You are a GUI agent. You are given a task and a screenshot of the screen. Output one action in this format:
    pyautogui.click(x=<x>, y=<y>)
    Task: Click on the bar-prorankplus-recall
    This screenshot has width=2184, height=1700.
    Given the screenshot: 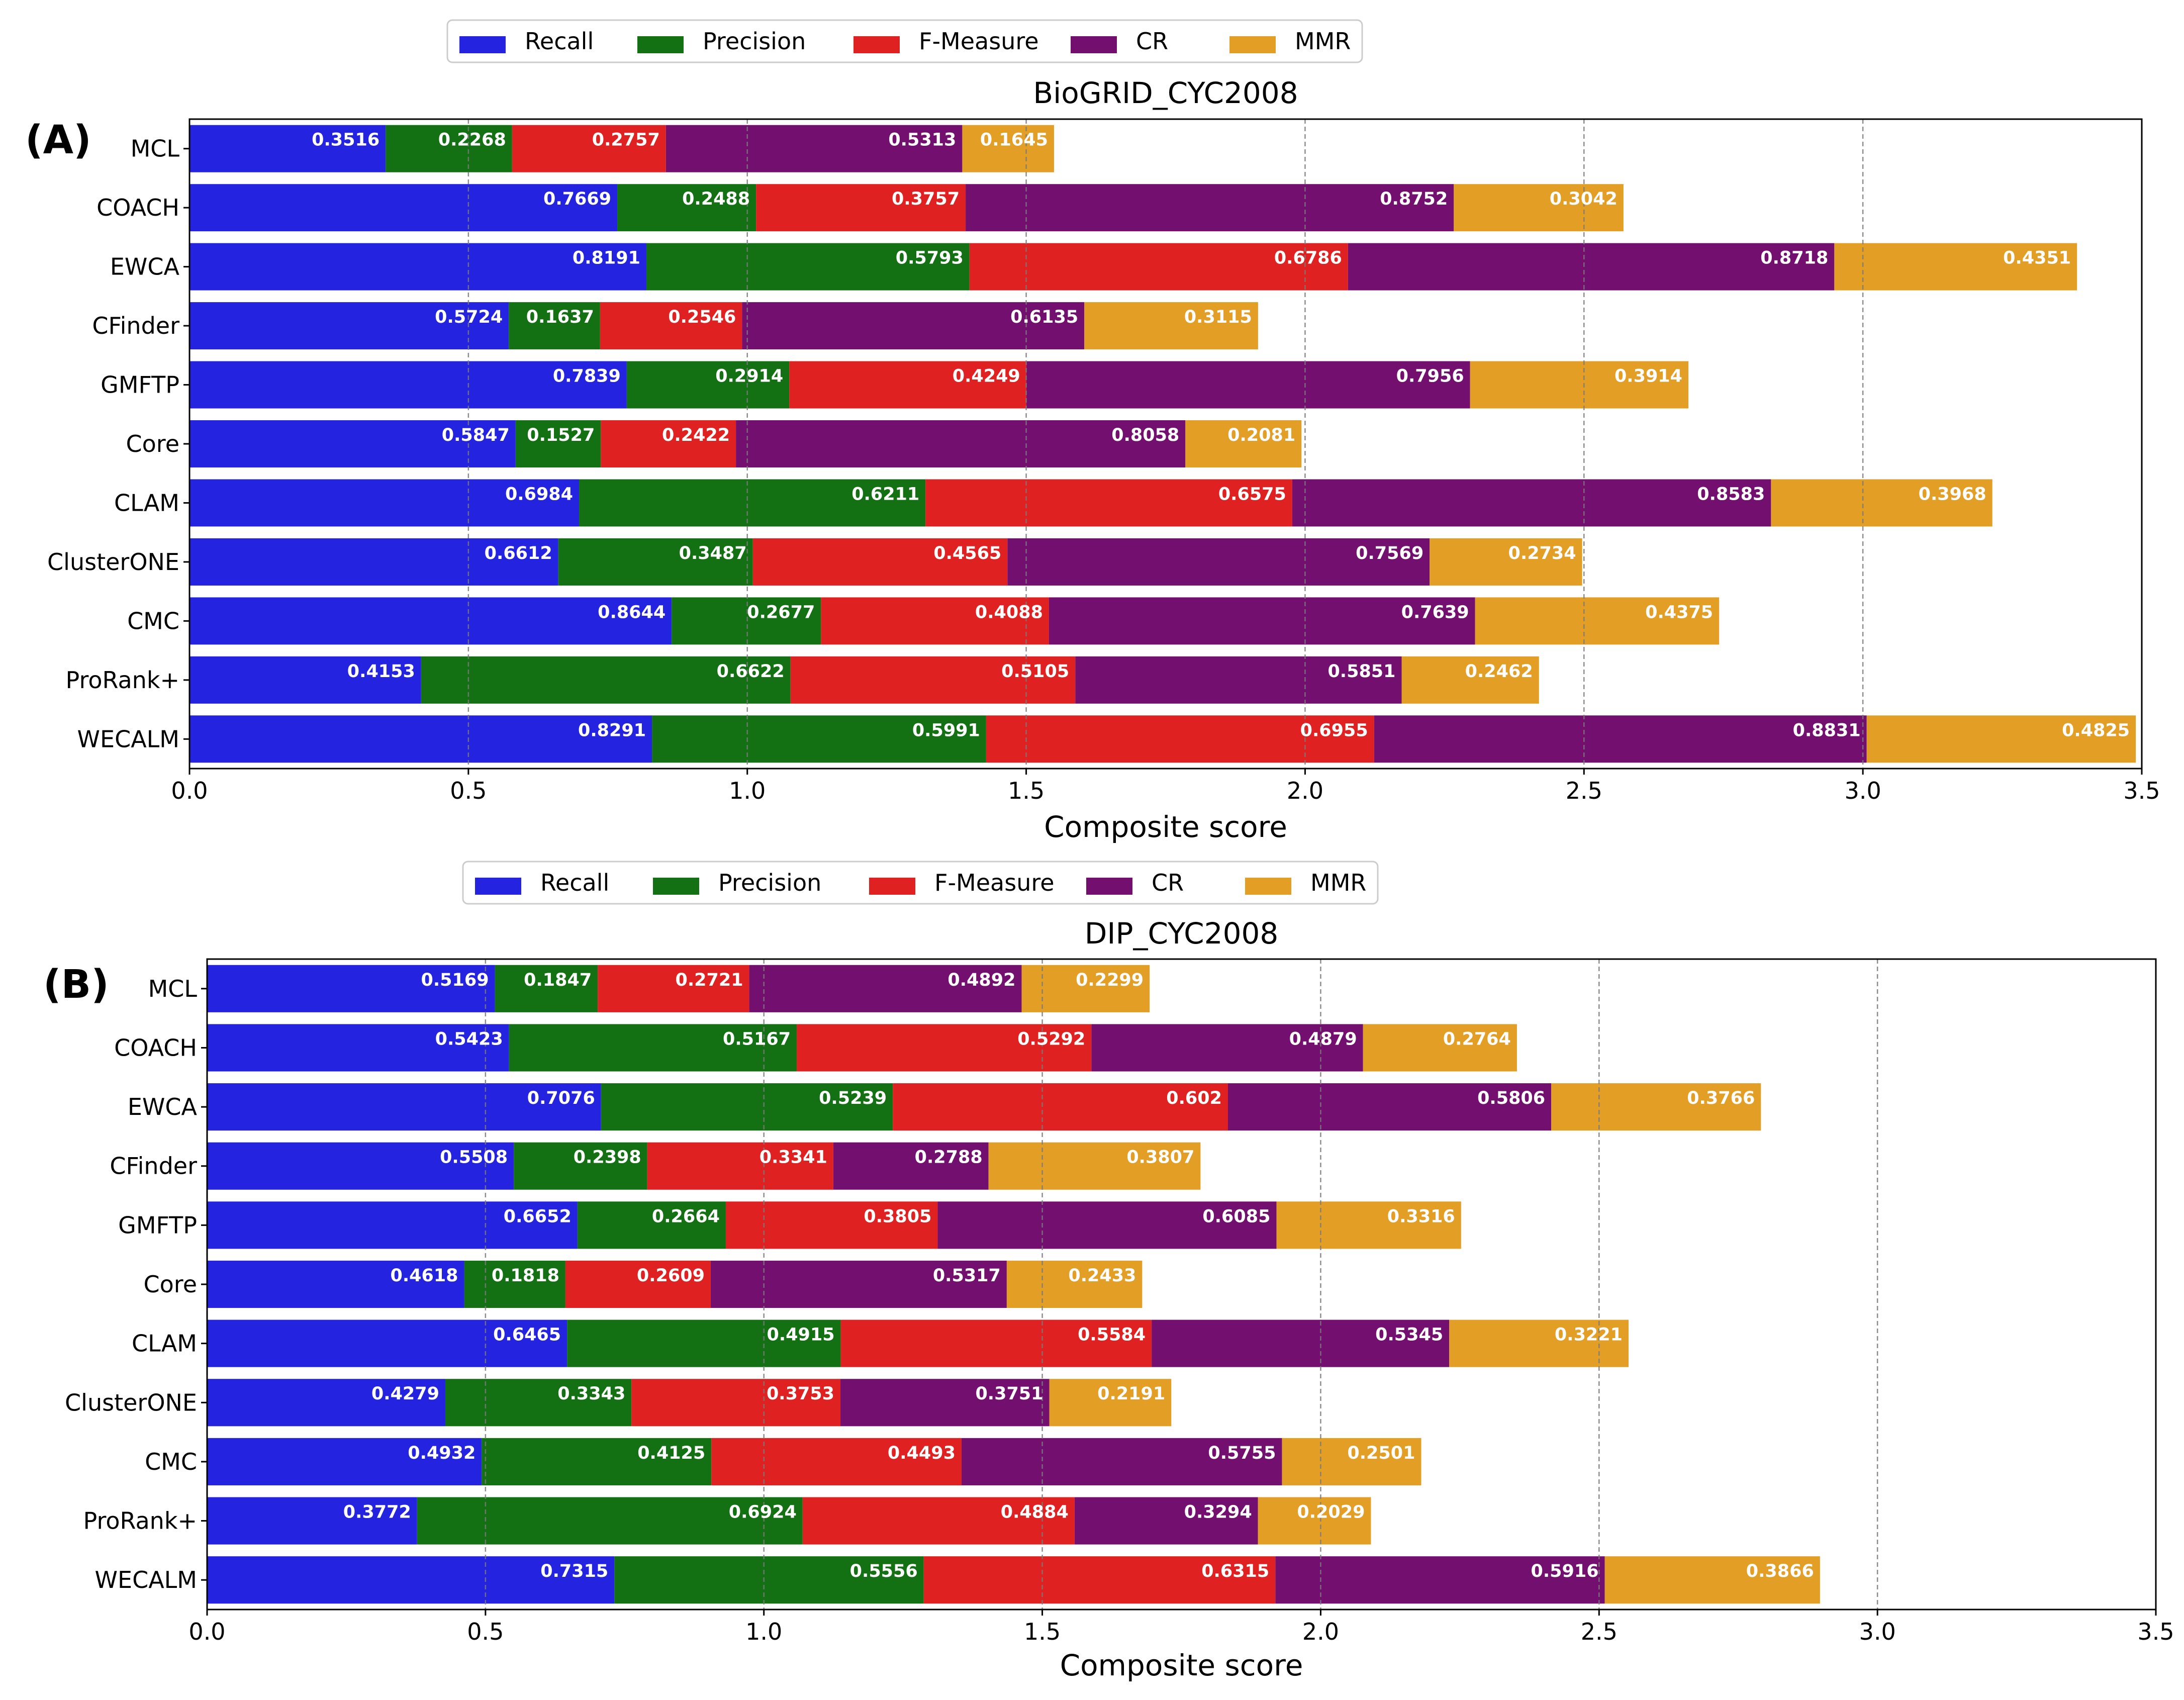 What is the action you would take?
    pyautogui.click(x=305, y=680)
    